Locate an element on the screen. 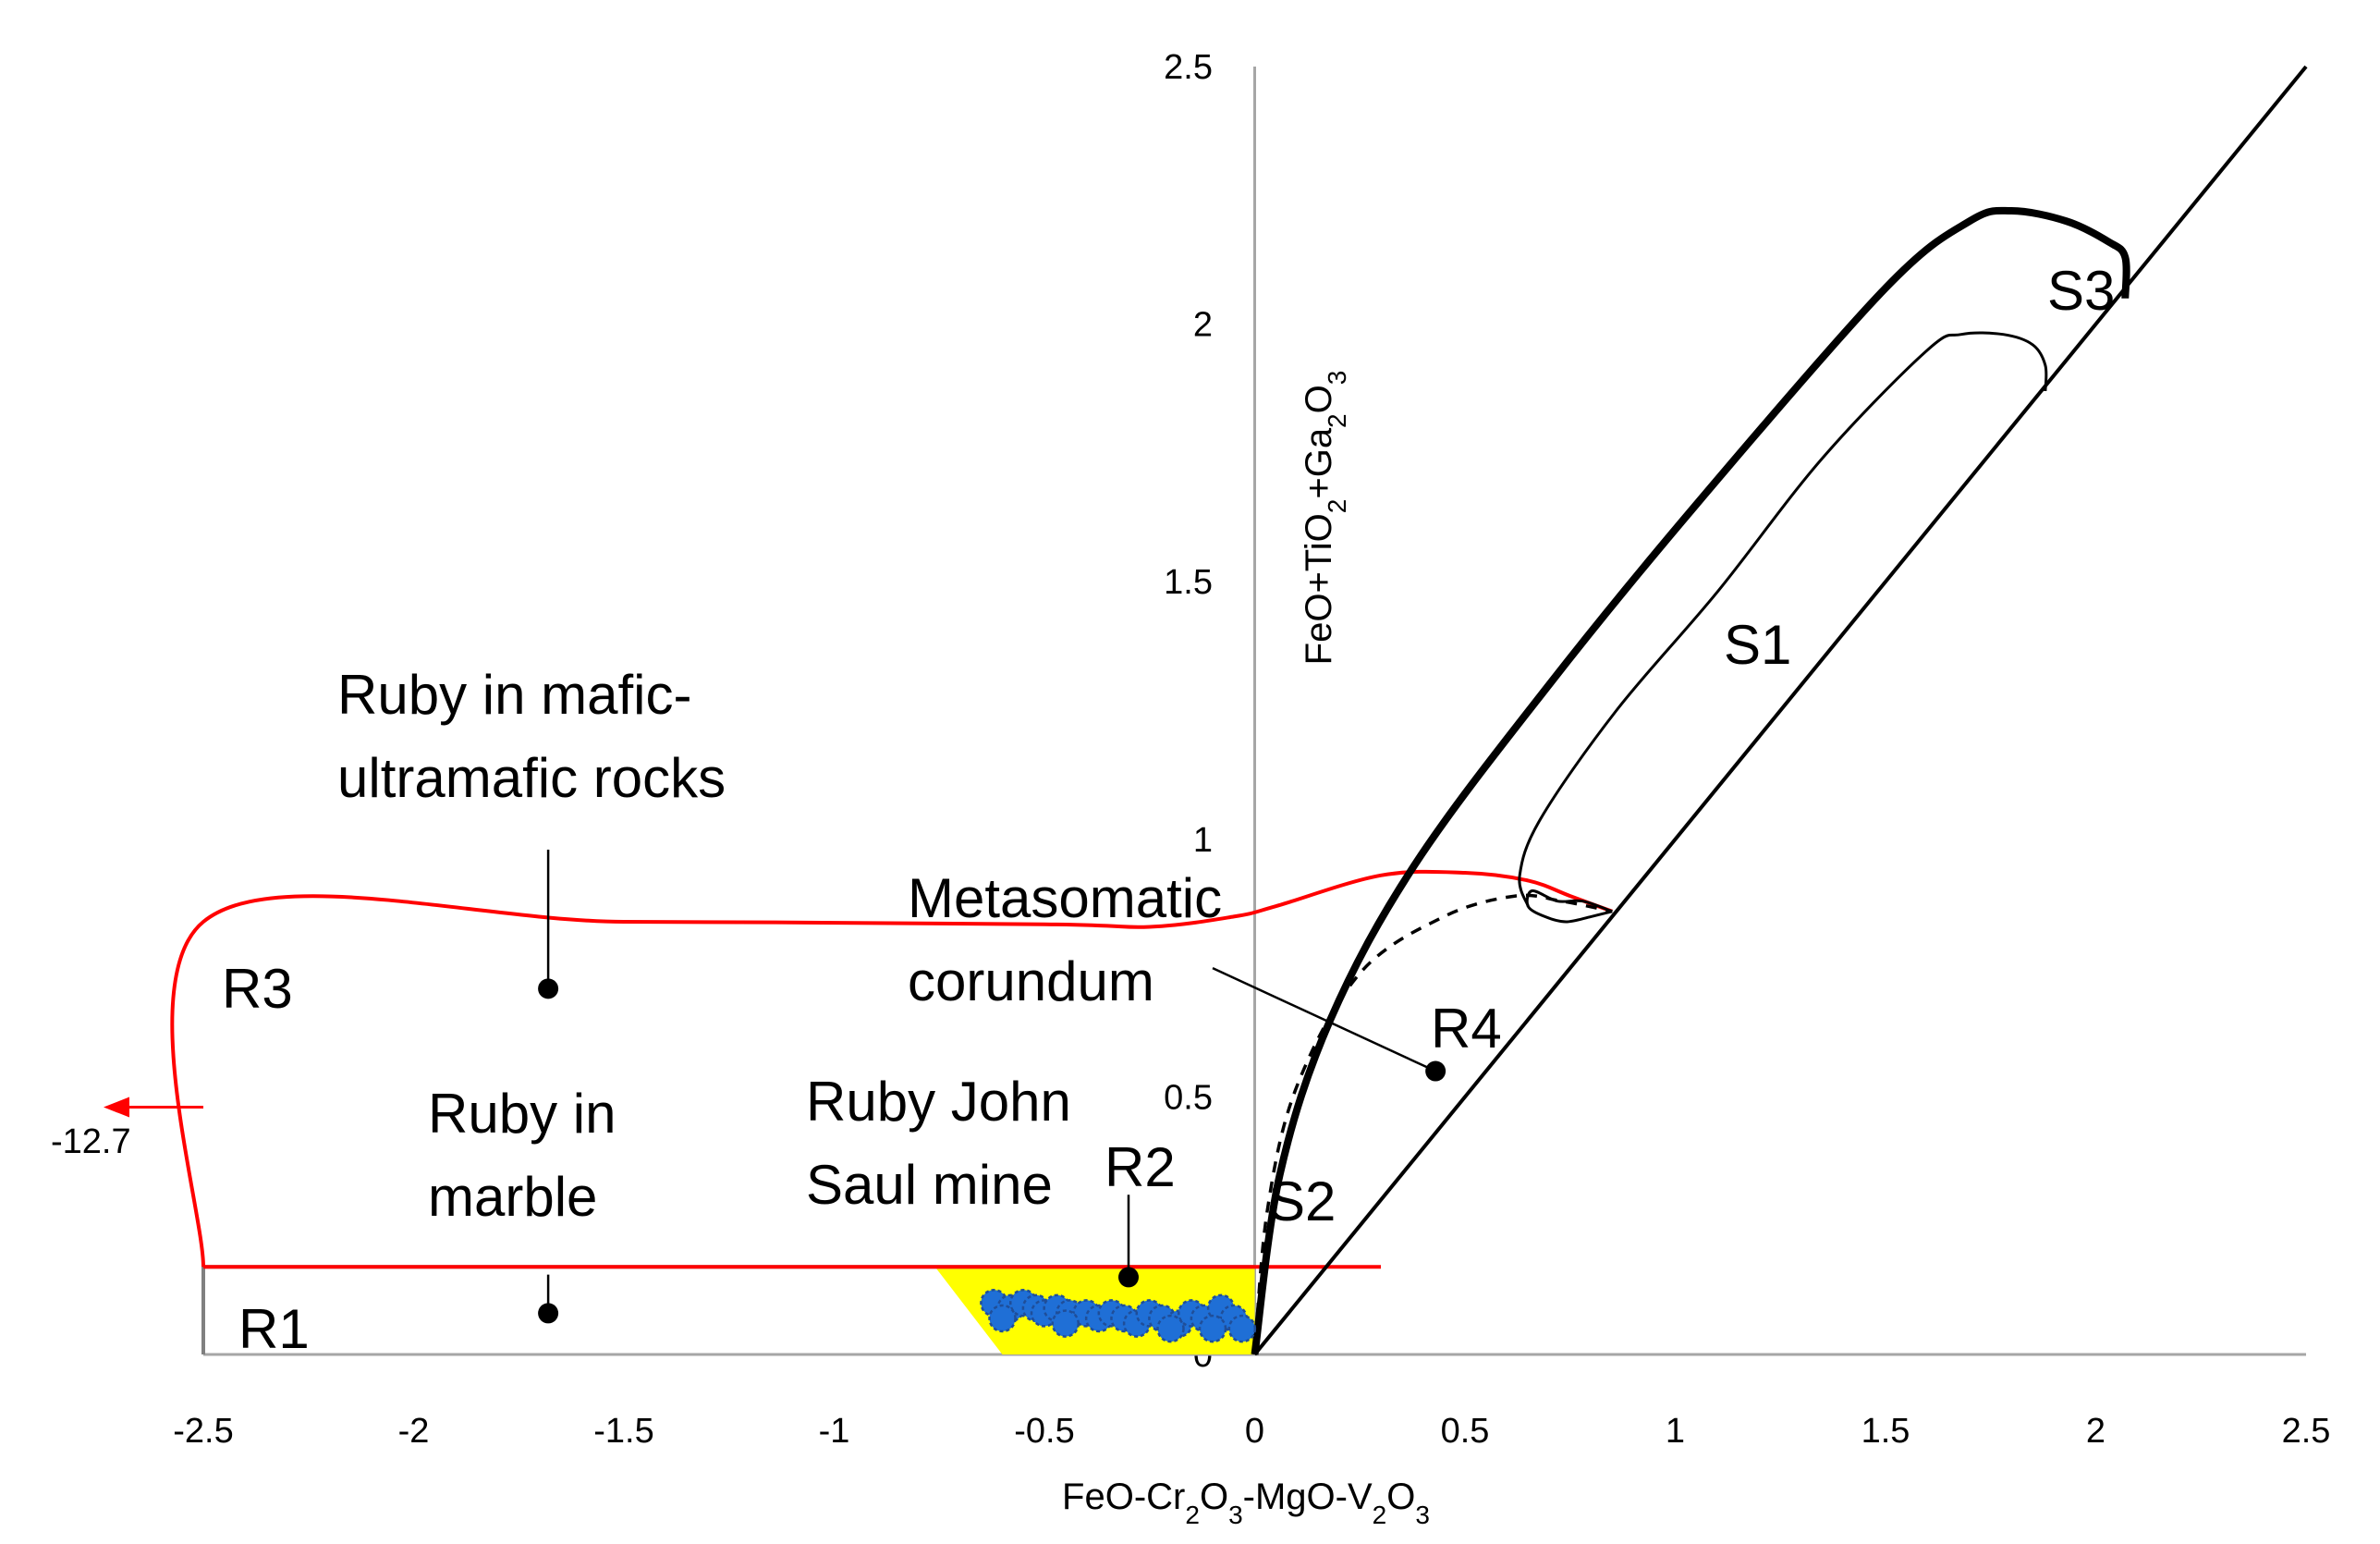 The width and height of the screenshot is (2380, 1544). x-axis: -2.5 -2 -1.5 -1 -0.5 0 0.5 1 1.5 2 2.5 is located at coordinates (1252, 1402).